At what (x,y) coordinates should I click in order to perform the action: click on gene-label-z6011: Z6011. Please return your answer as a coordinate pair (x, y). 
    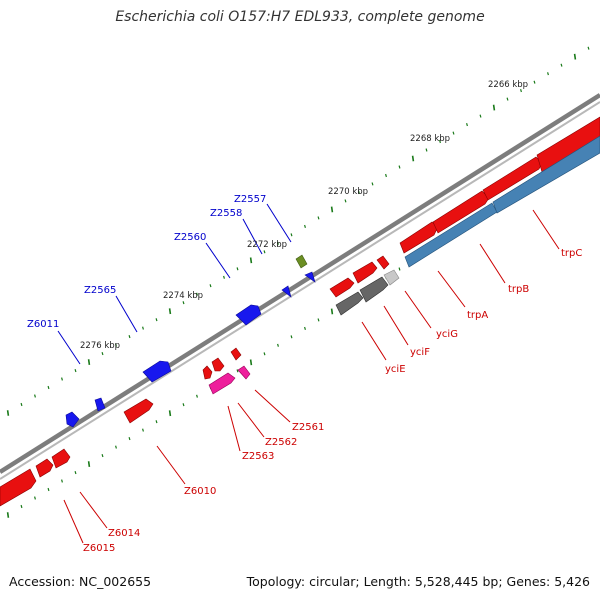
    Looking at the image, I should click on (43, 324).